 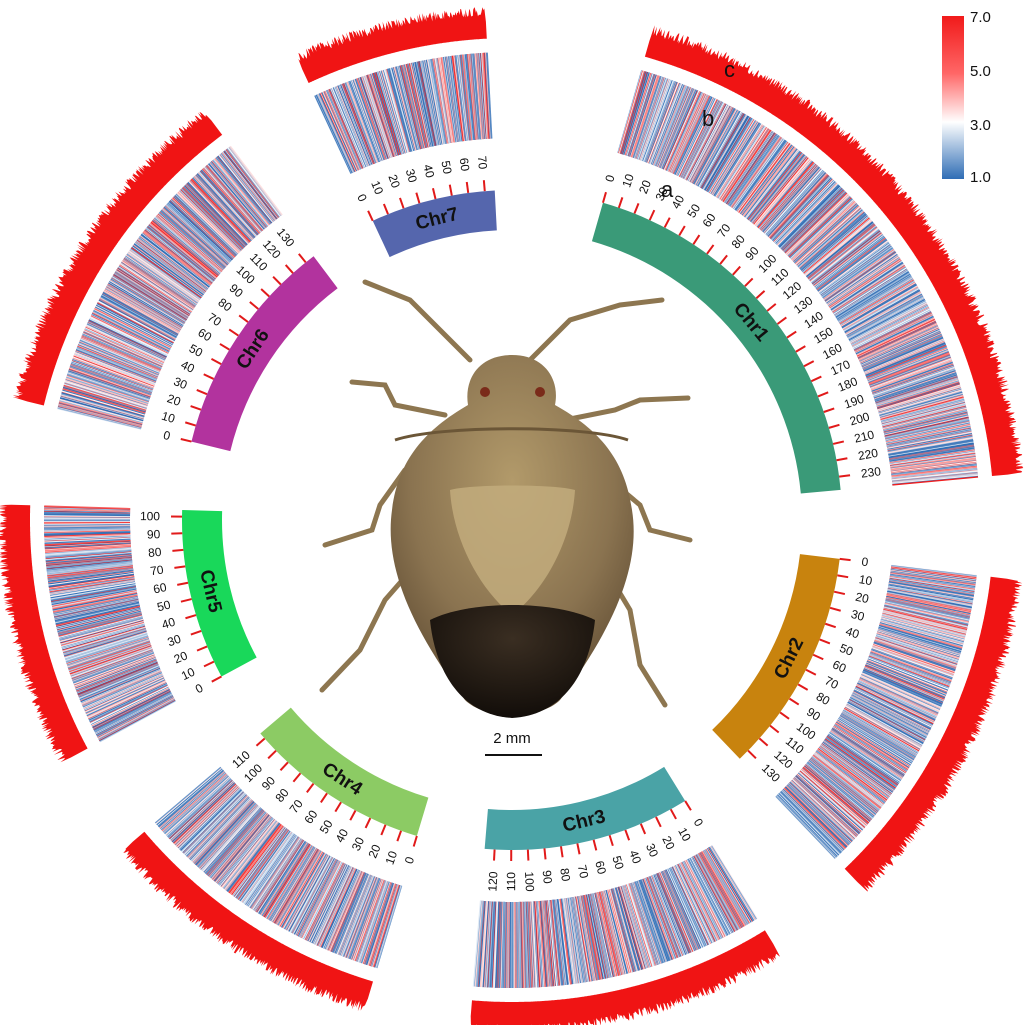 What do you see at coordinates (980, 17) in the screenshot?
I see `legend-label-max: 7.0` at bounding box center [980, 17].